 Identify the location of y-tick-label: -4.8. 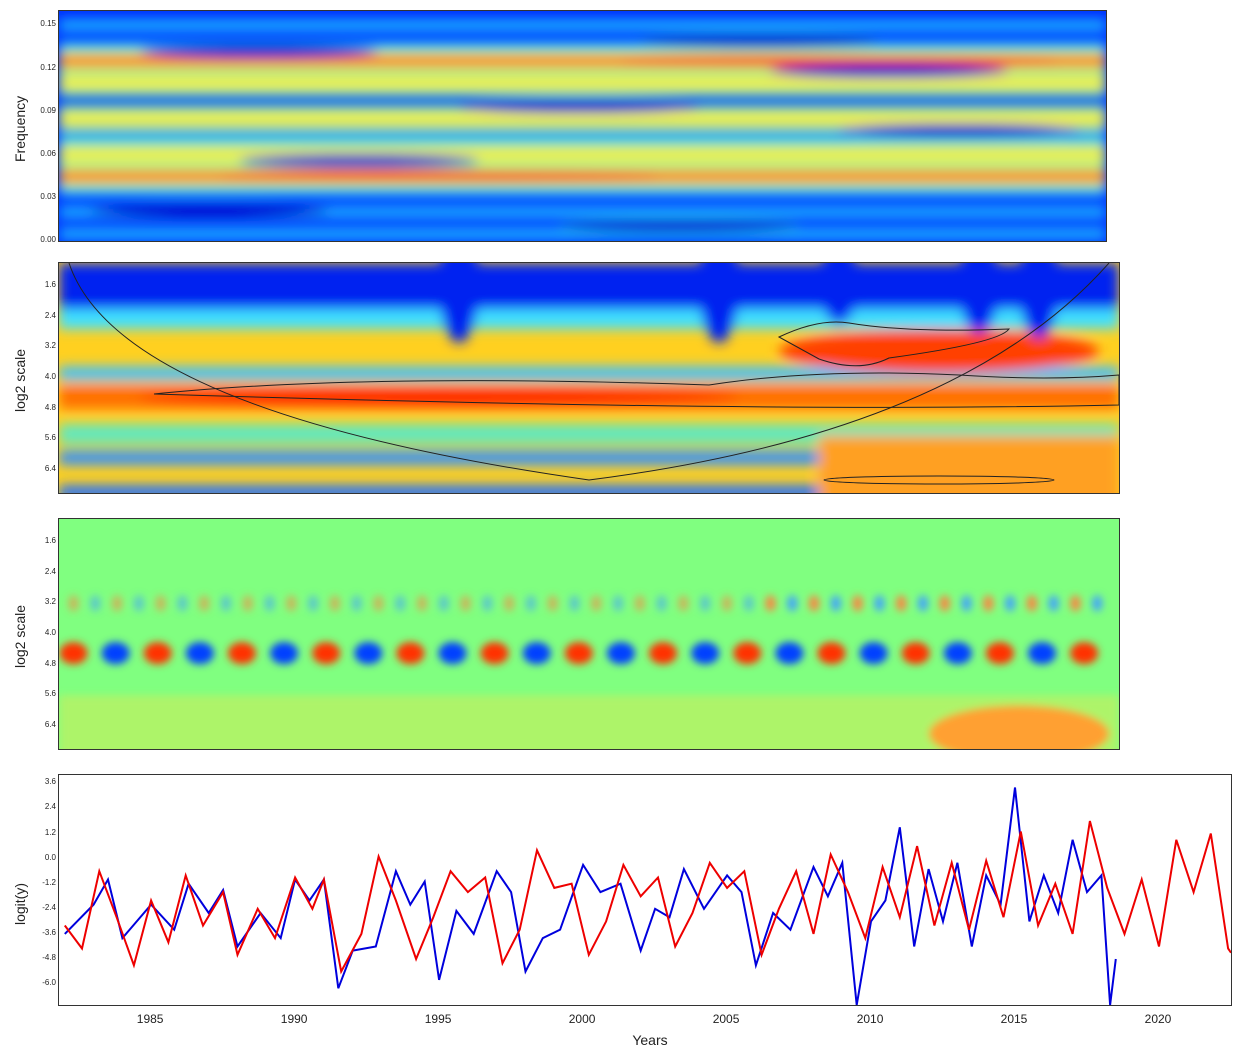
(49, 957).